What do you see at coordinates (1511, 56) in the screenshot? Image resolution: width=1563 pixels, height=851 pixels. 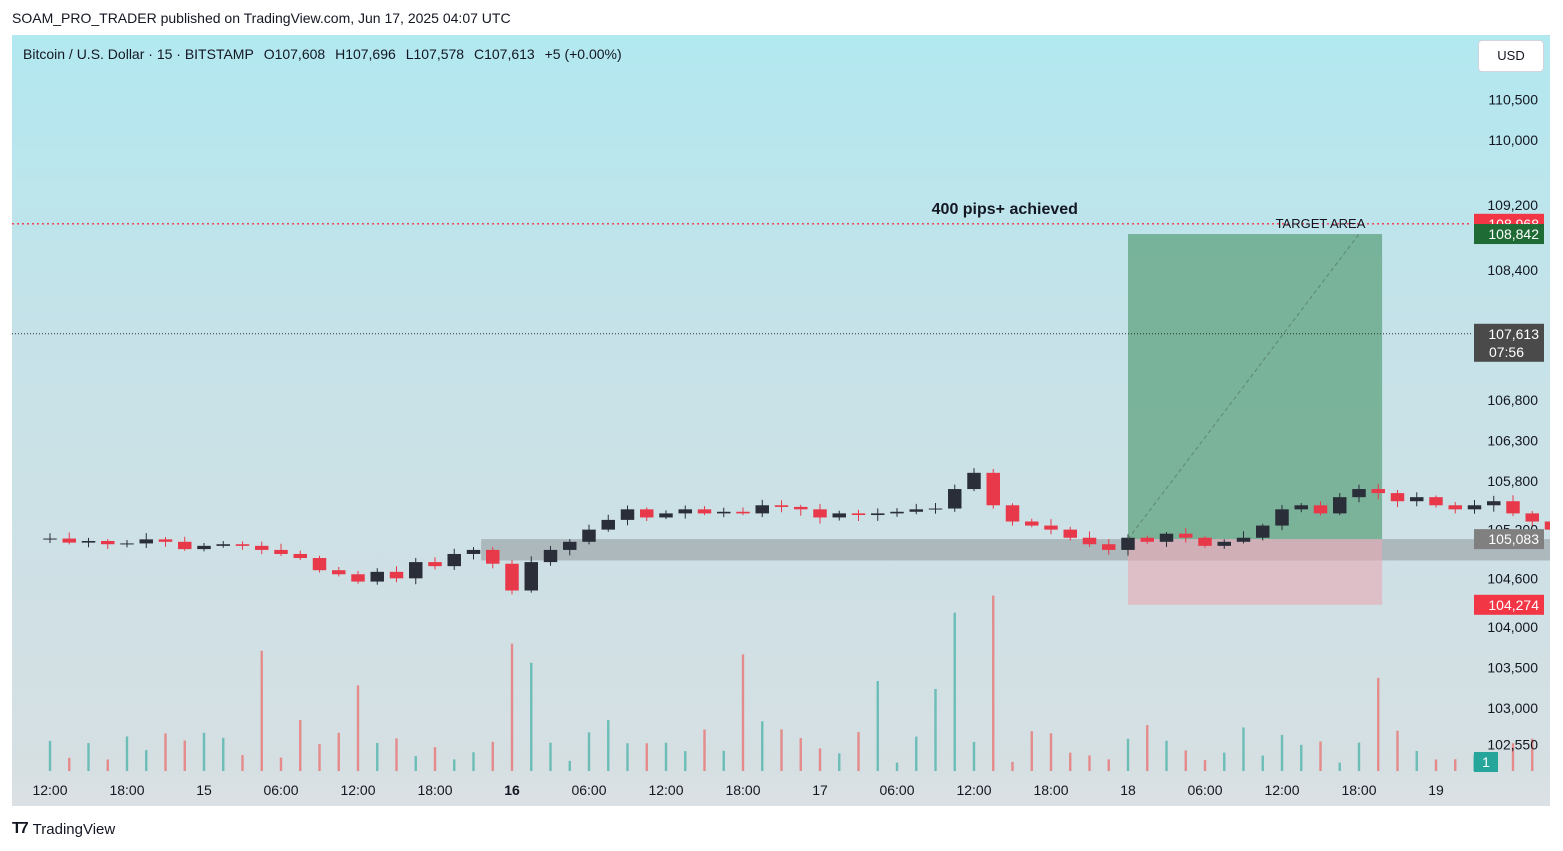 I see `currency-button: USD` at bounding box center [1511, 56].